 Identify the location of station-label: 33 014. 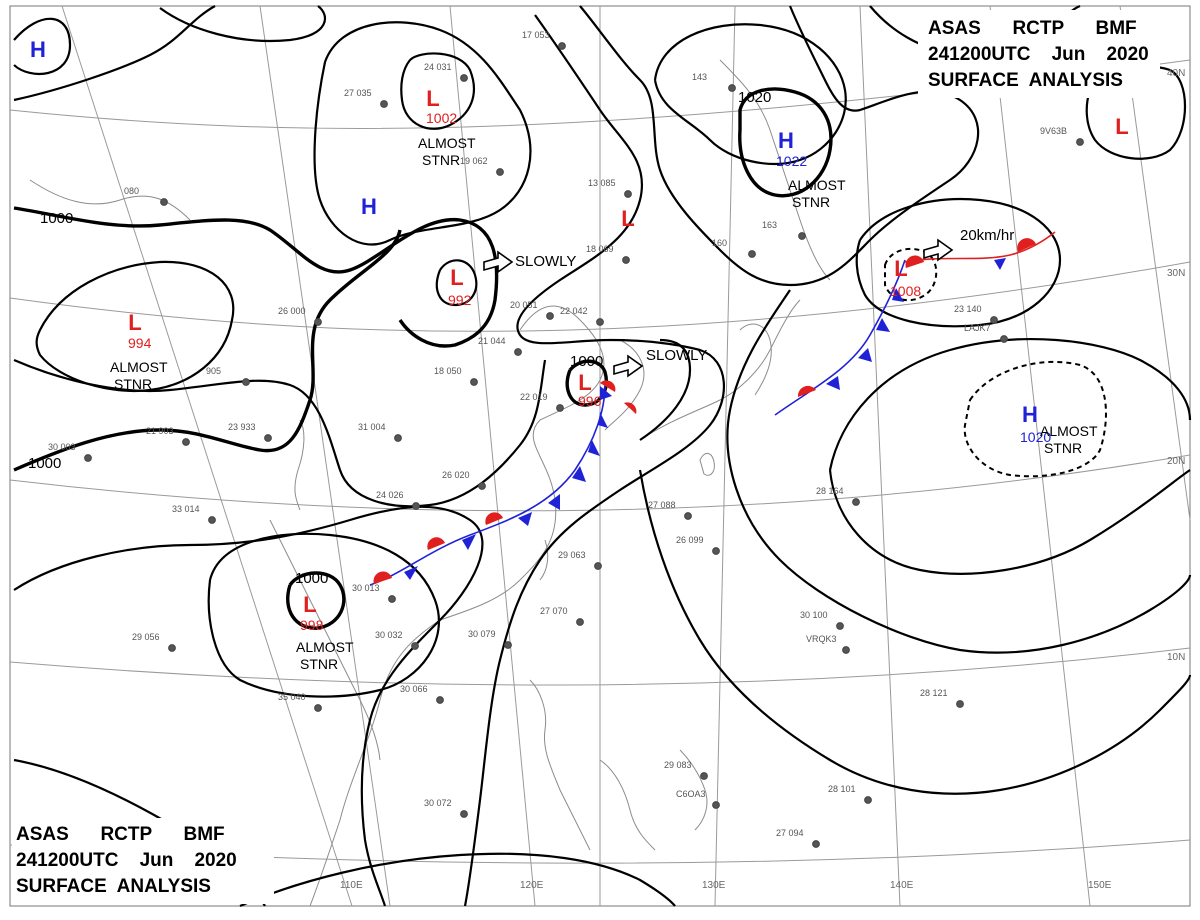
(186, 509).